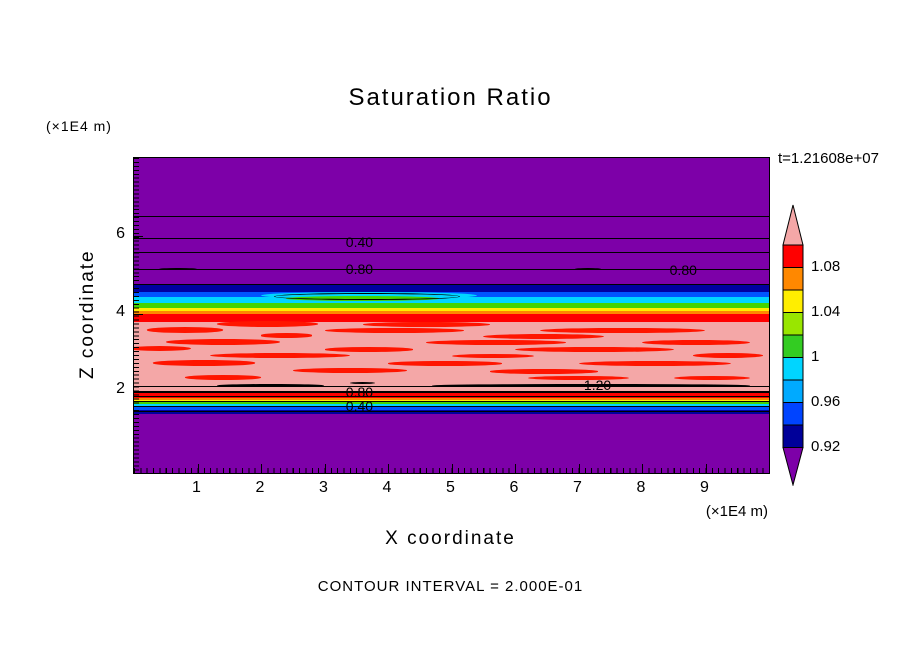 The height and width of the screenshot is (654, 904). I want to click on x-tick-label: 6, so click(514, 487).